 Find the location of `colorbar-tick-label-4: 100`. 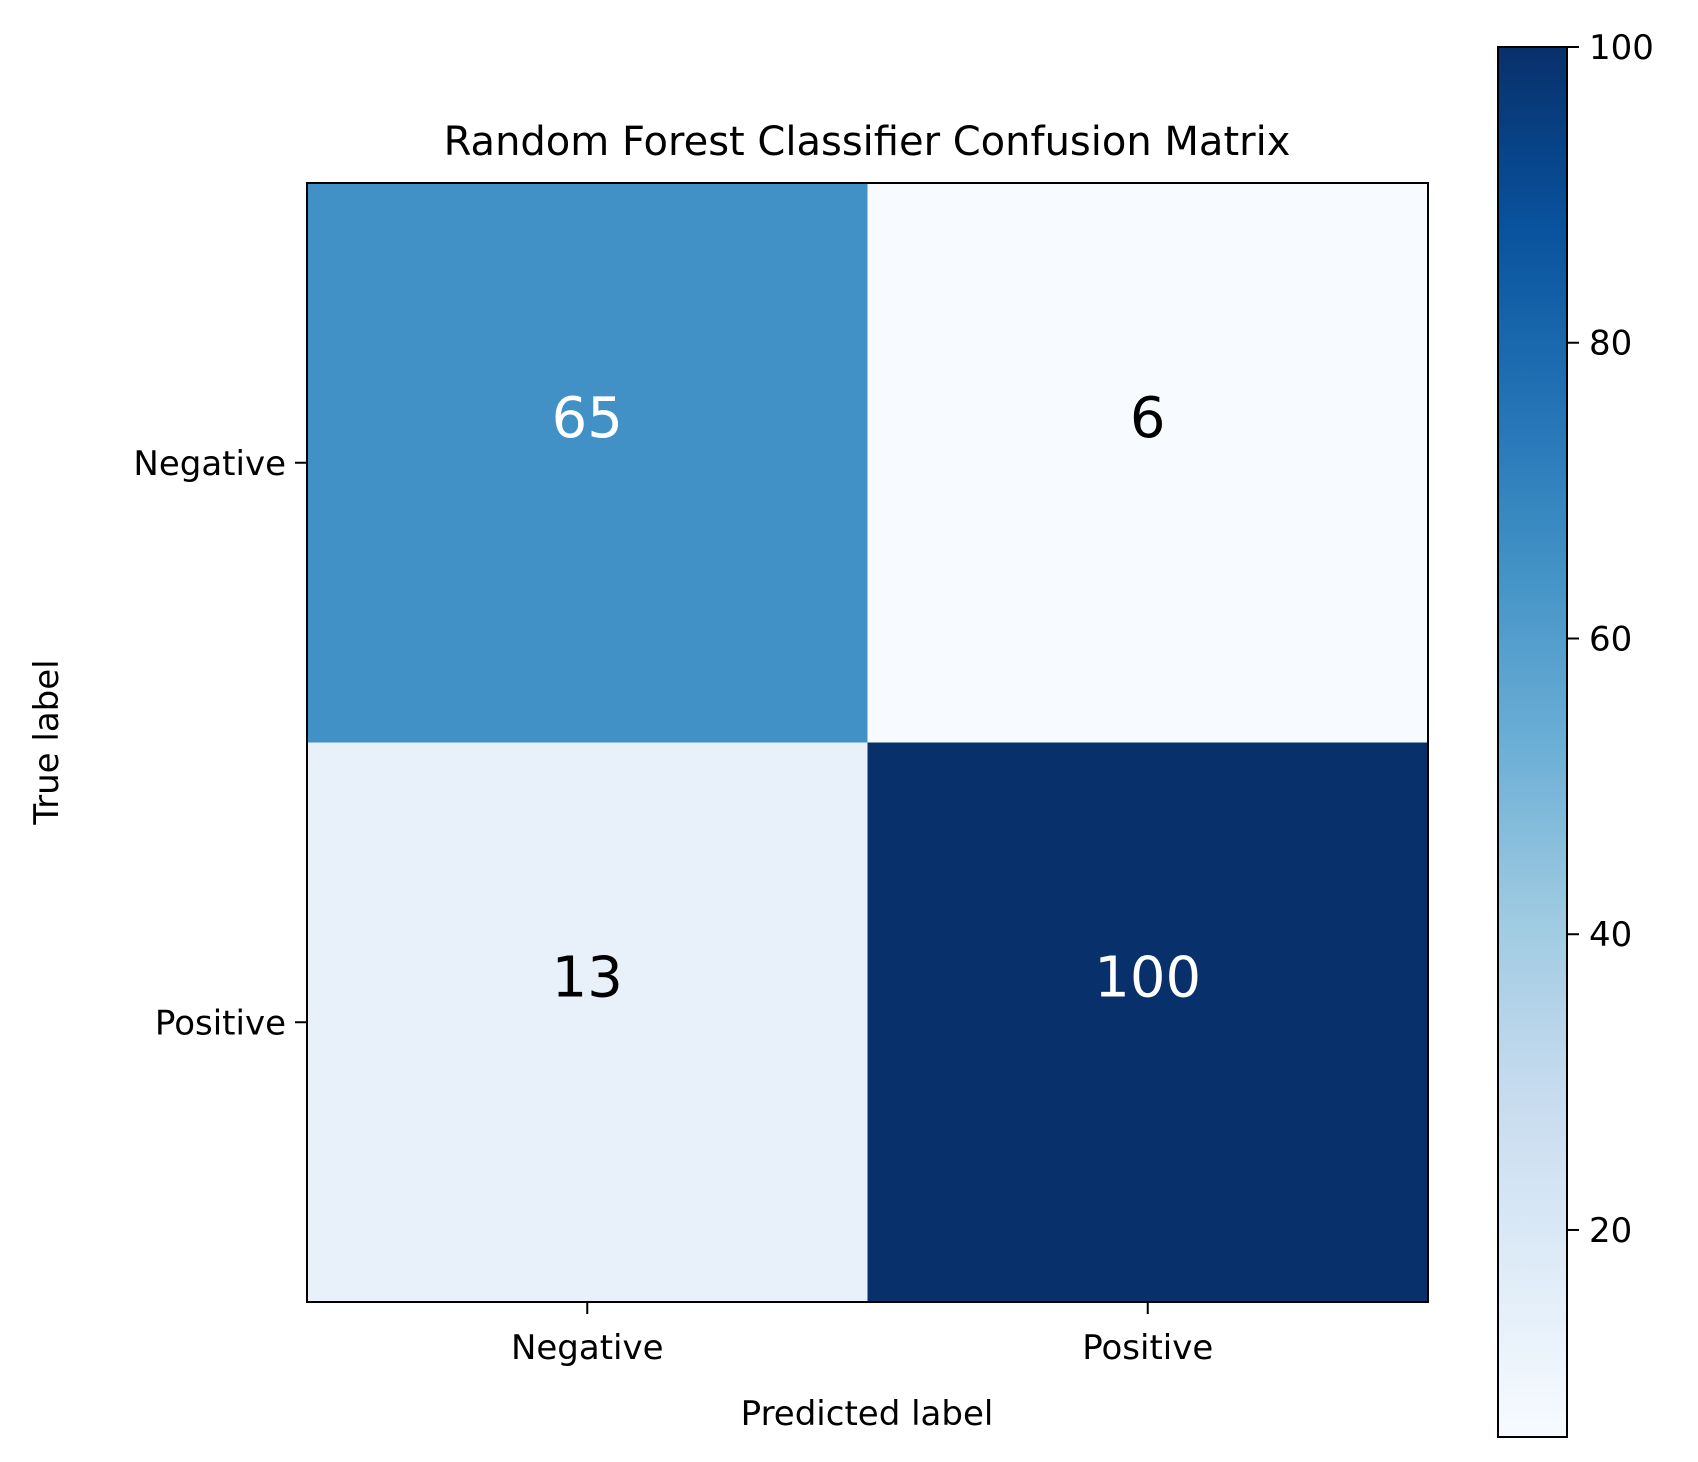

colorbar-tick-label-4: 100 is located at coordinates (1621, 48).